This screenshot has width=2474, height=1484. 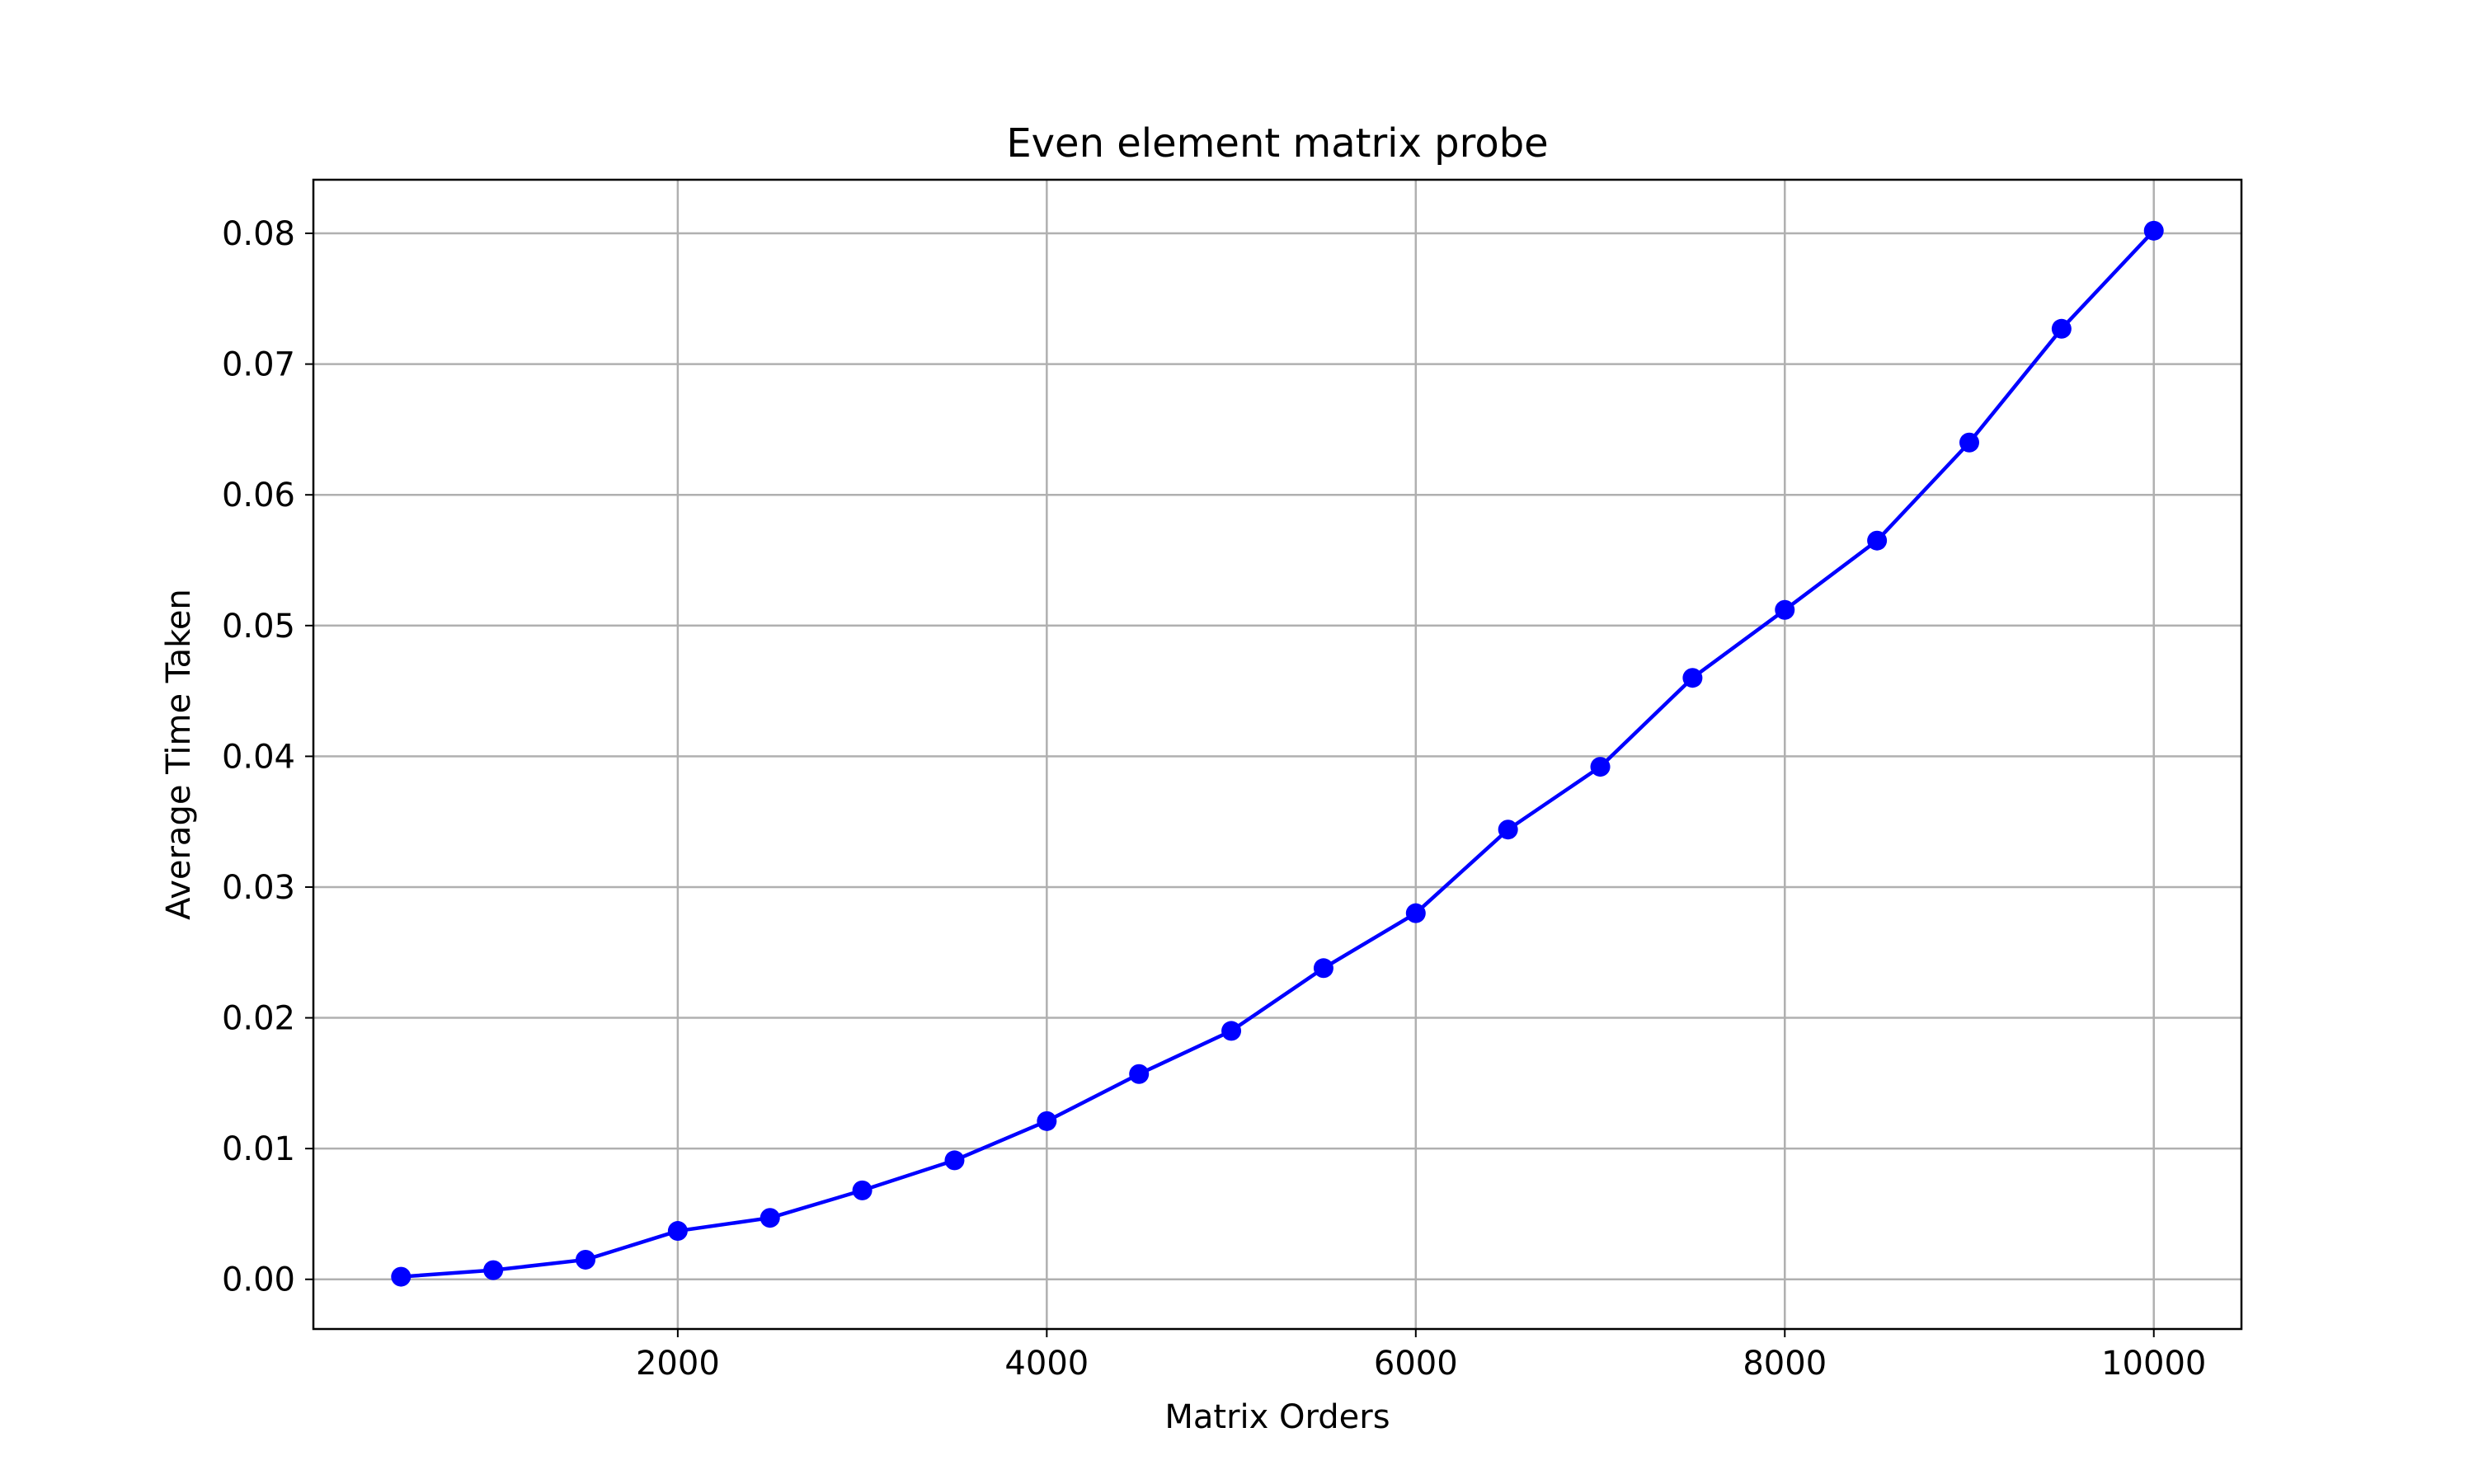 What do you see at coordinates (1277, 1417) in the screenshot?
I see `x-axis-label: Matrix Orders` at bounding box center [1277, 1417].